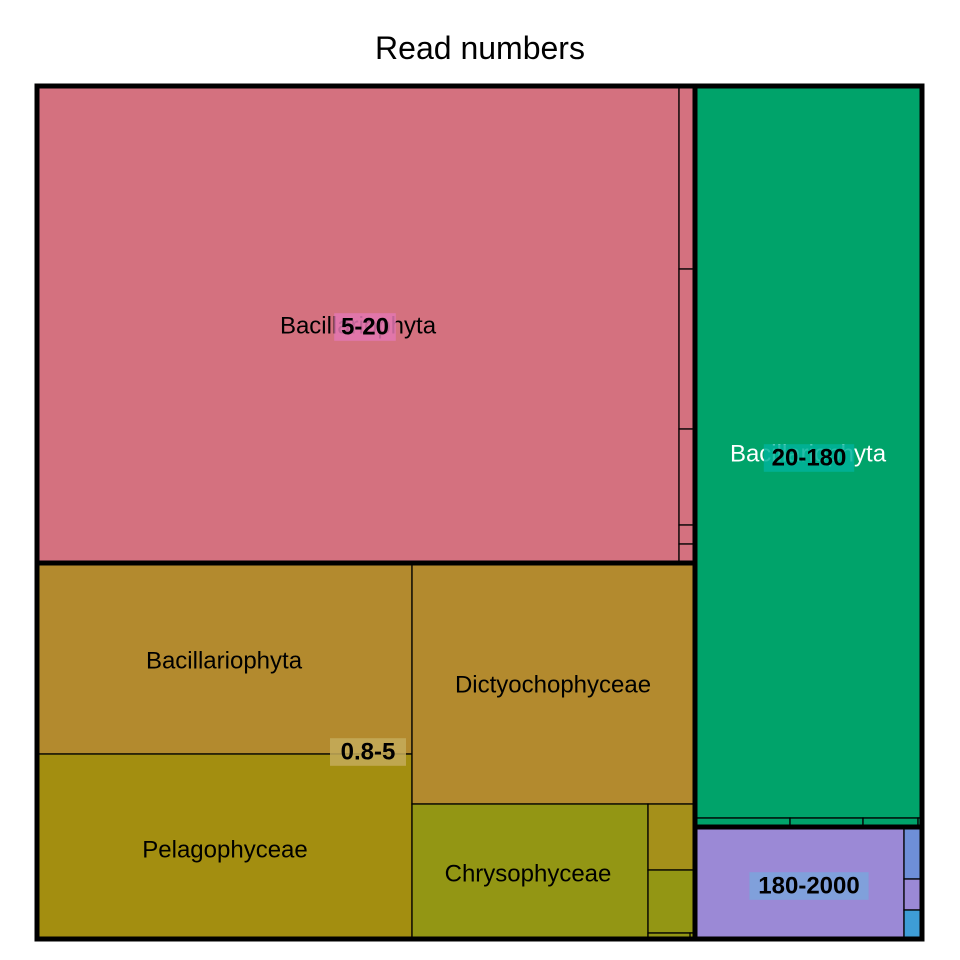 This screenshot has width=960, height=960. What do you see at coordinates (480, 48) in the screenshot?
I see `chart-title: Read numbers` at bounding box center [480, 48].